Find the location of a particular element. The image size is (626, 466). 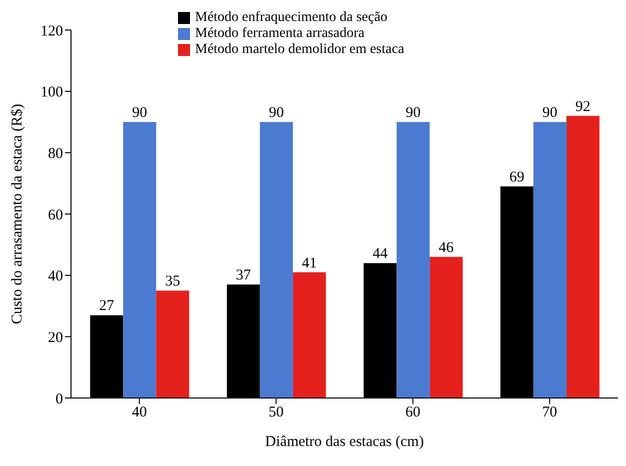

legend-label: Método enfraquecimento da seção is located at coordinates (291, 18).